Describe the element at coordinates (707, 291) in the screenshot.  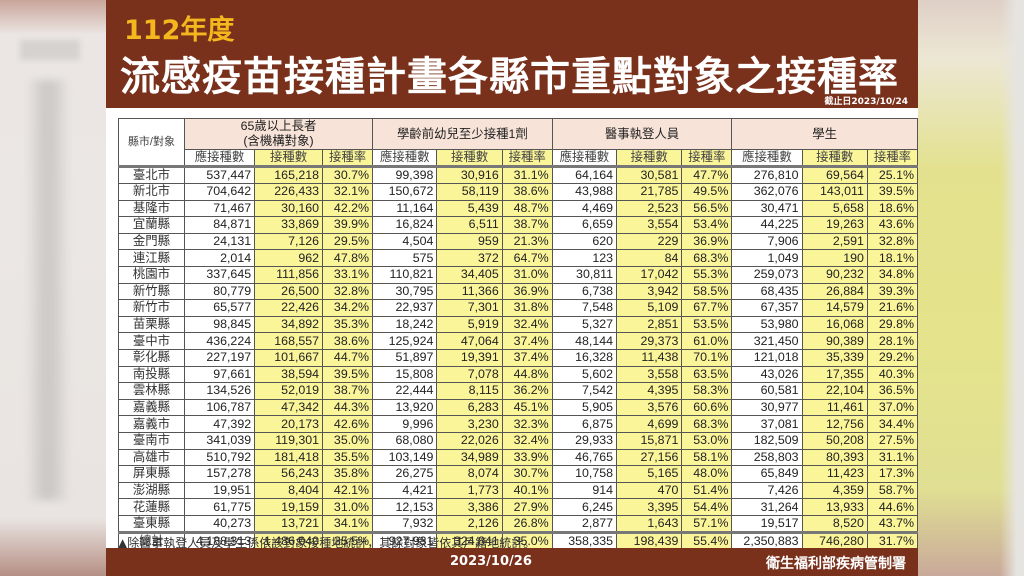
I see `rate-cell: 58.5%` at that location.